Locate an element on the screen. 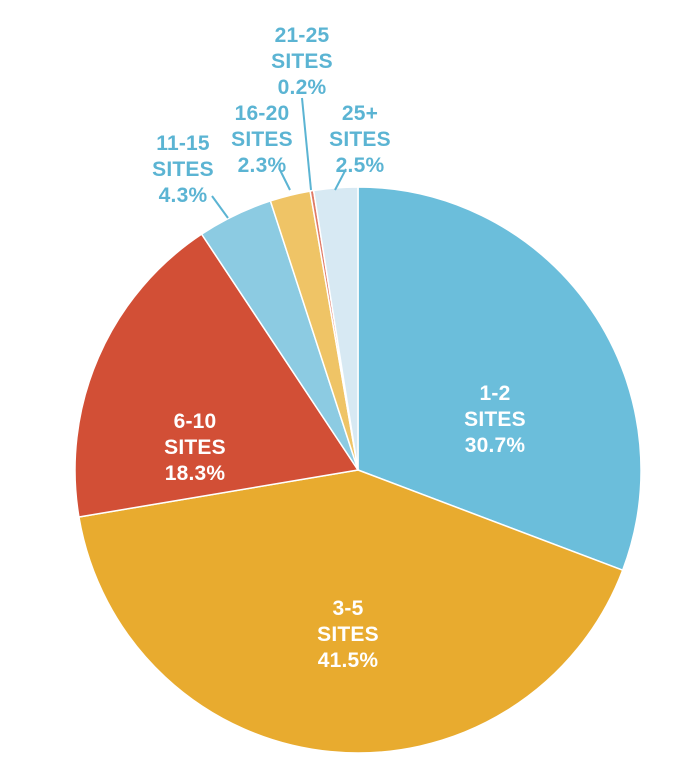 The width and height of the screenshot is (691, 757). leader-lines is located at coordinates (279, 158).